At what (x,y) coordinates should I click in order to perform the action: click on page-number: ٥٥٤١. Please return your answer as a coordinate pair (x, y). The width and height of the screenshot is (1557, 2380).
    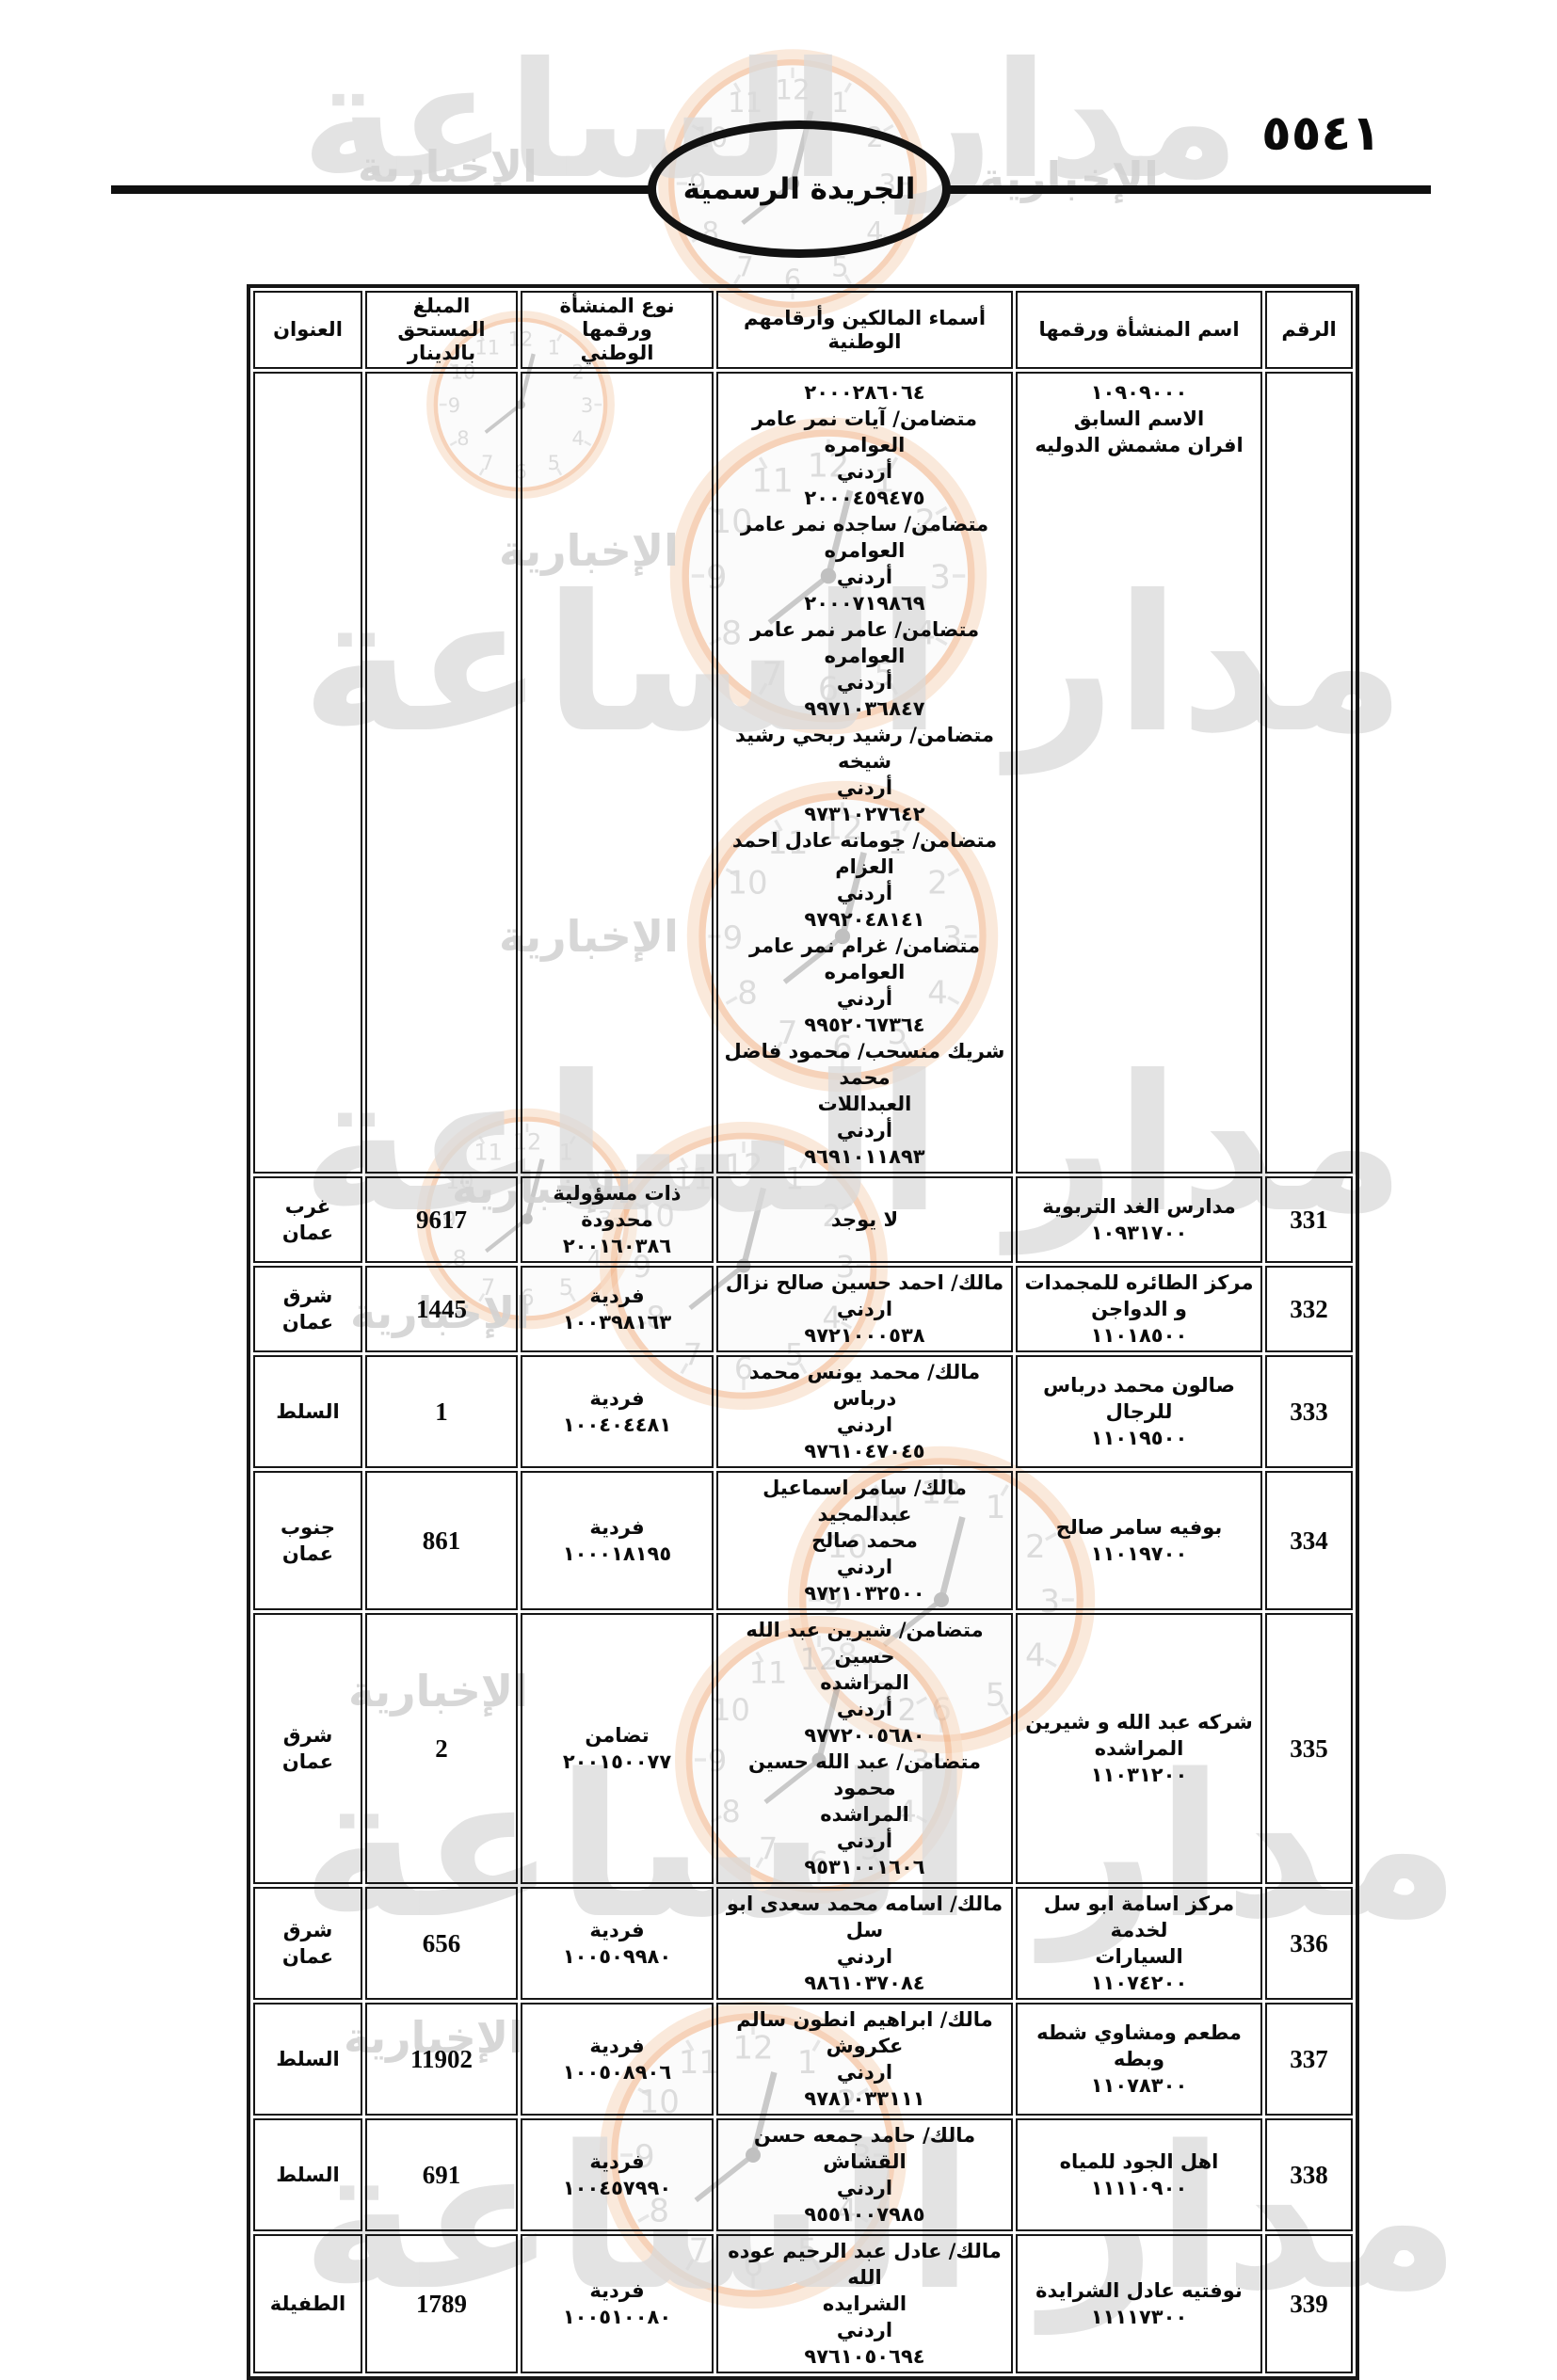
    Looking at the image, I should click on (1321, 133).